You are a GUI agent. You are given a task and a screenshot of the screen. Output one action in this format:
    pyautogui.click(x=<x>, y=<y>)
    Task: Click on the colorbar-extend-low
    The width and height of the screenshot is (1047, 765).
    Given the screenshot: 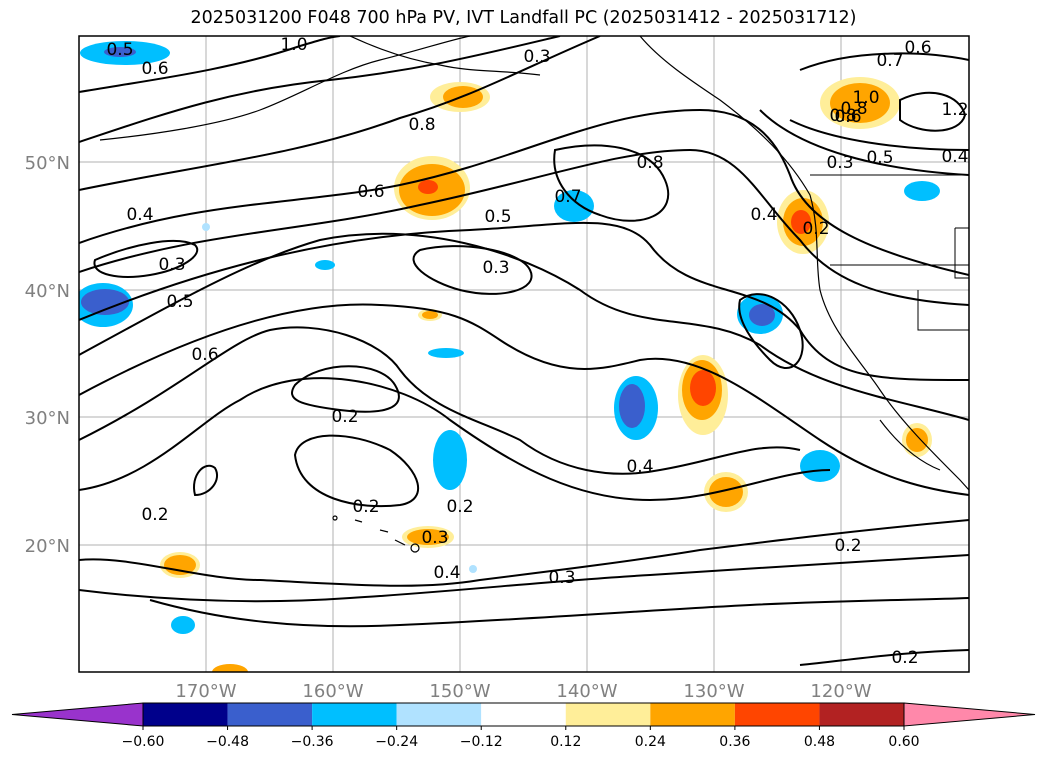 What is the action you would take?
    pyautogui.click(x=77, y=714)
    